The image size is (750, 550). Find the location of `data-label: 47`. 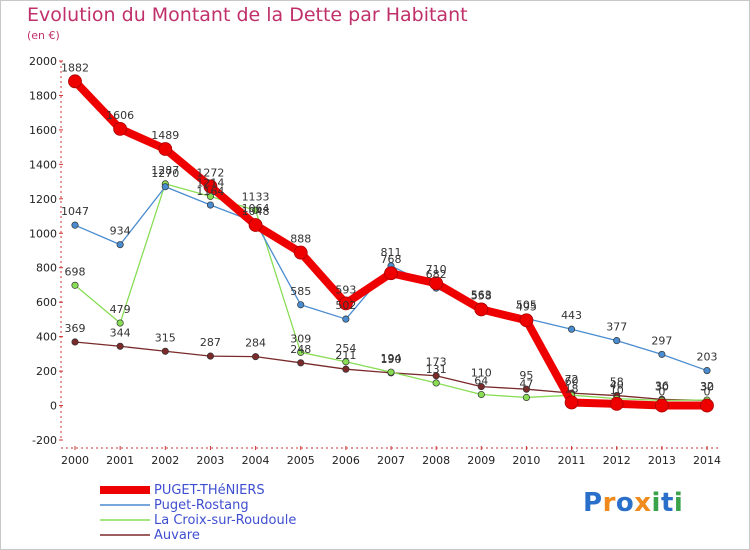

data-label: 47 is located at coordinates (526, 383).